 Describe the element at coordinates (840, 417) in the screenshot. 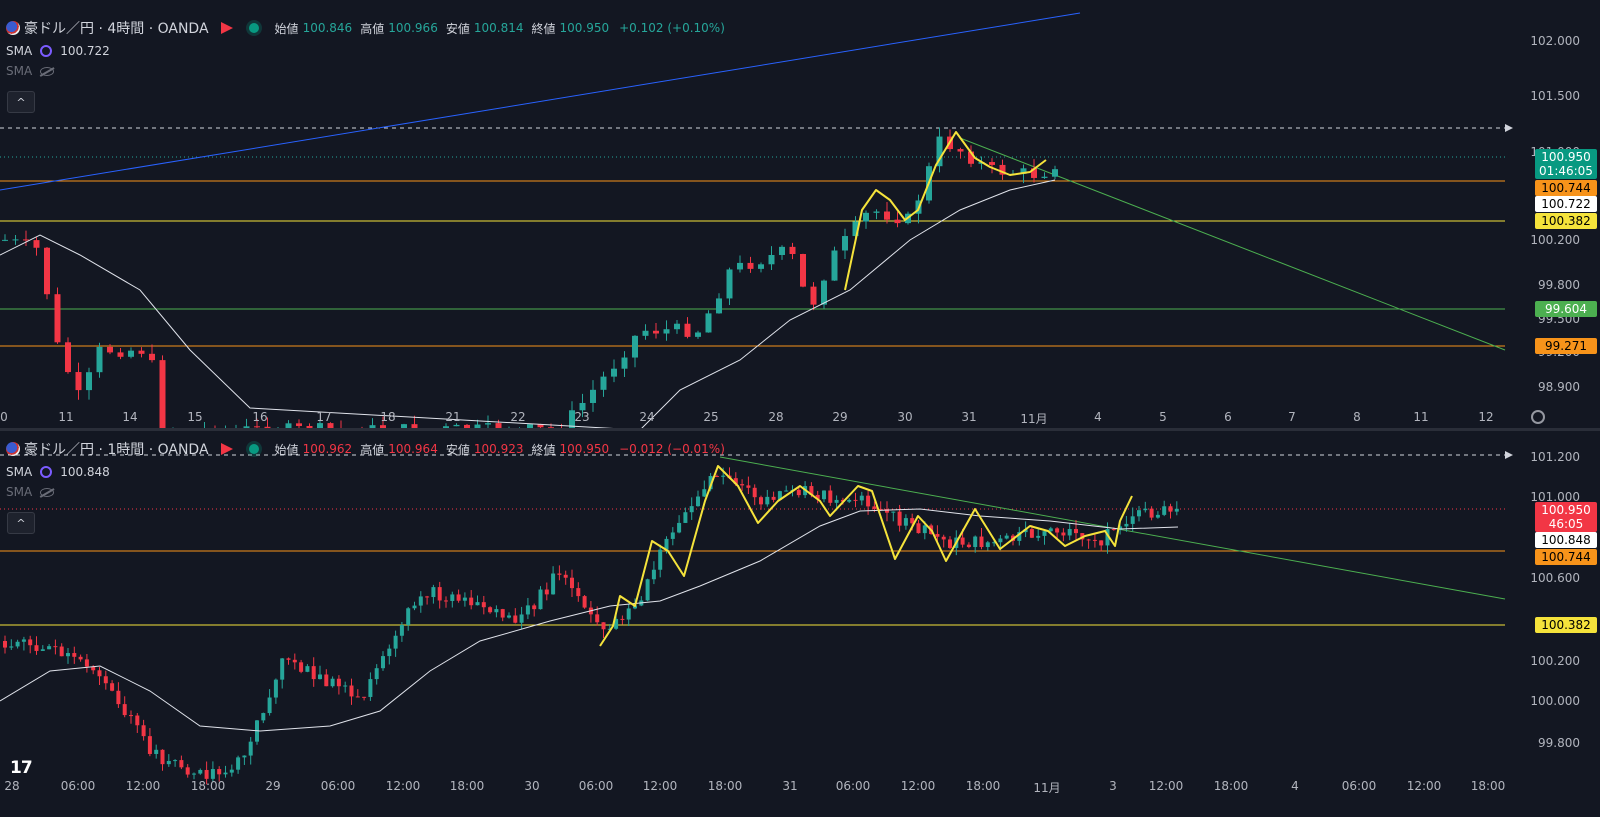

I see `time-axis-label: 29` at that location.